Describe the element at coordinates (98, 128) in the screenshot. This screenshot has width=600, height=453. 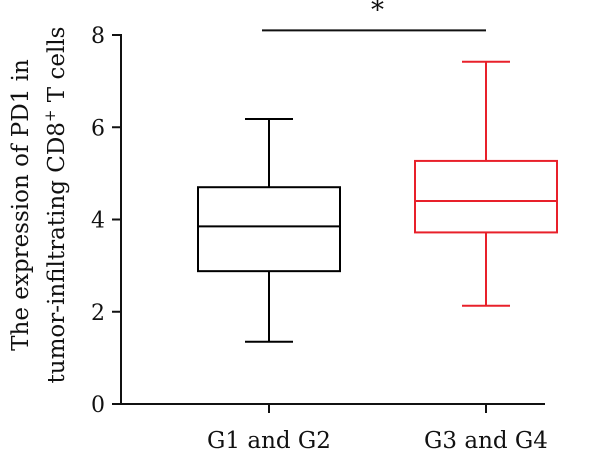
I see `y-tick-label: 6` at that location.